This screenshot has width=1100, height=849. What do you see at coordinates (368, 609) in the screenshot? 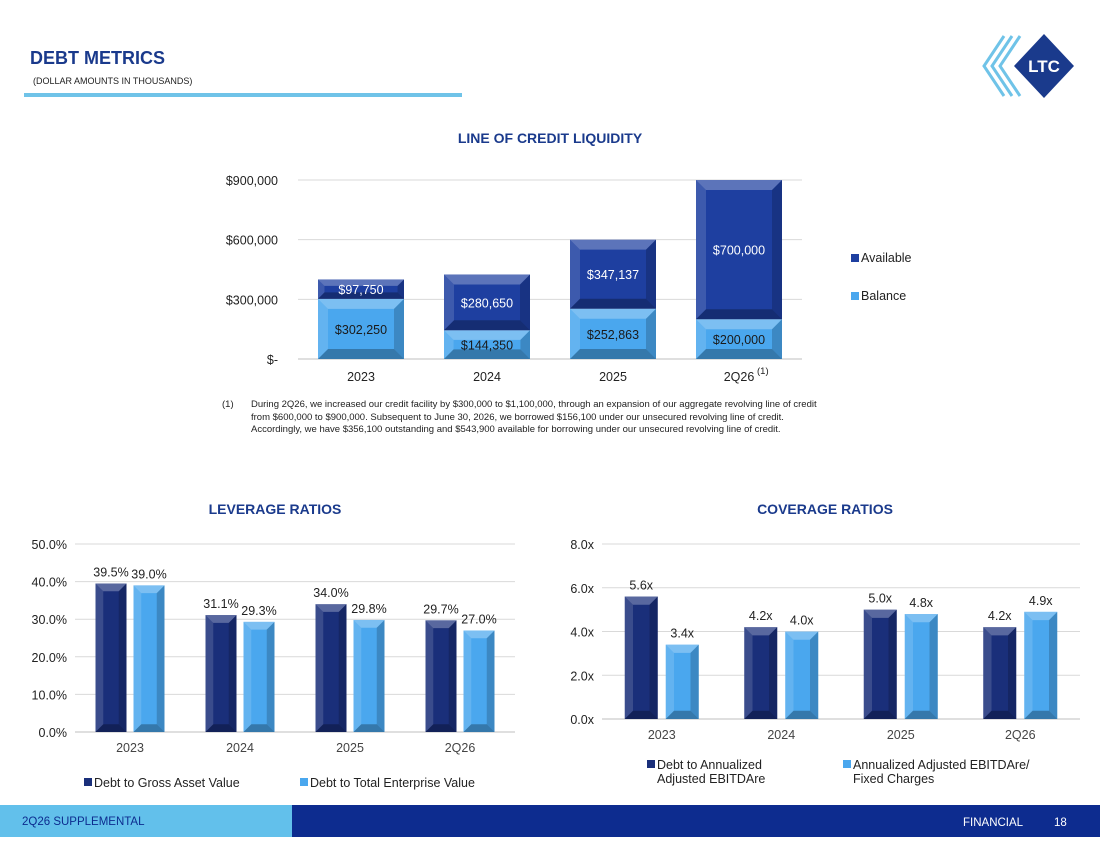
I see `data-label: 29.8%` at bounding box center [368, 609].